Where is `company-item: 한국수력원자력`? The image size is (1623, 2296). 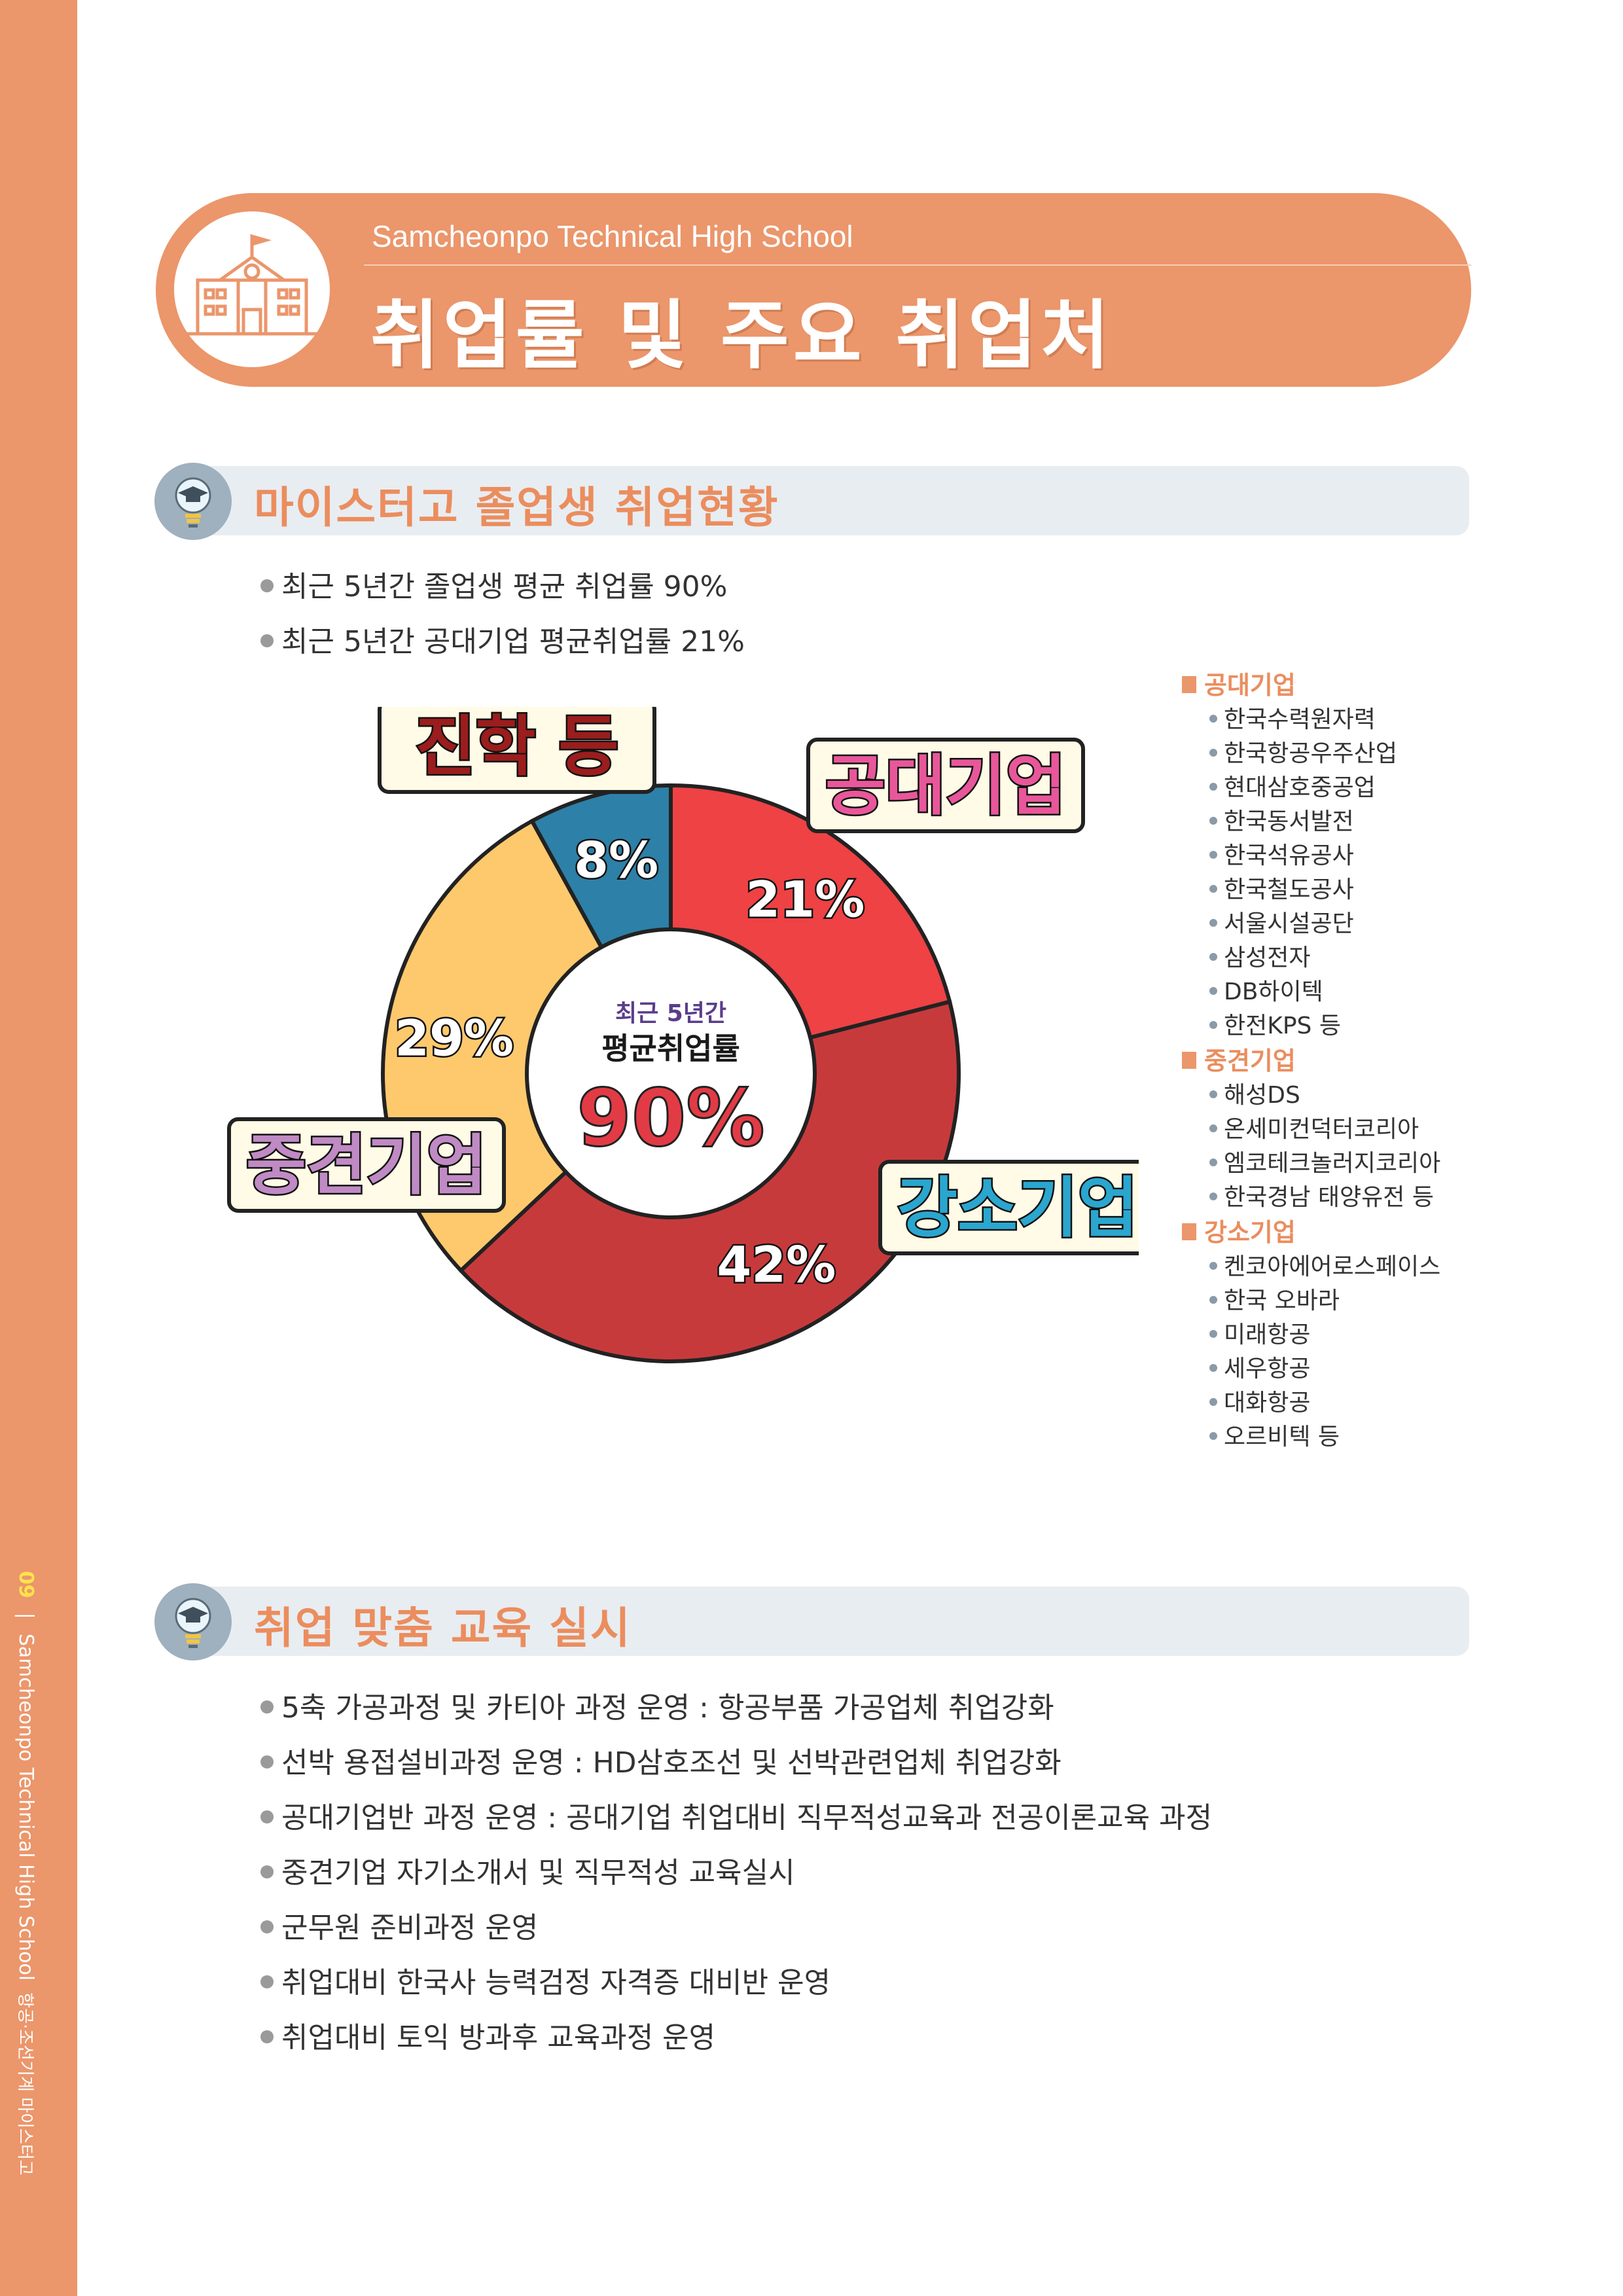
company-item: 한국수력원자력 is located at coordinates (1311, 720).